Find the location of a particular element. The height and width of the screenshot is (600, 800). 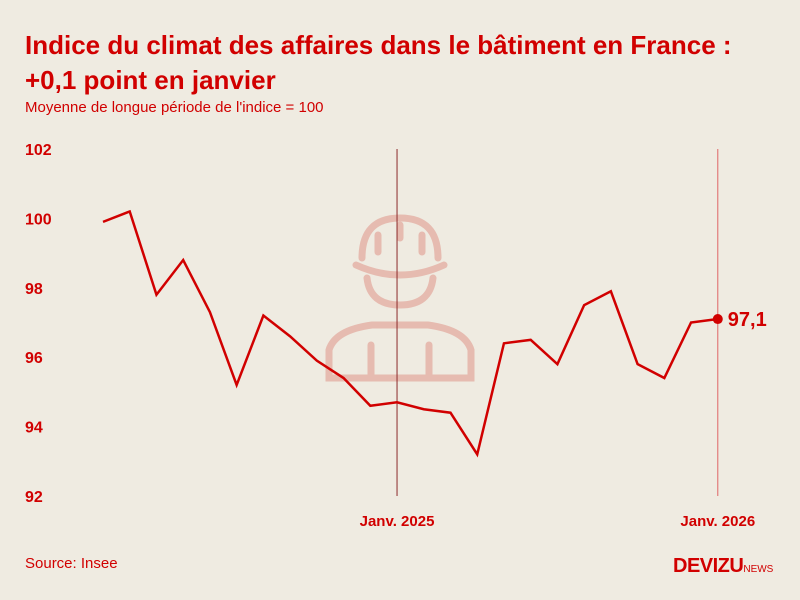

y-tick-label: 94 is located at coordinates (34, 428).